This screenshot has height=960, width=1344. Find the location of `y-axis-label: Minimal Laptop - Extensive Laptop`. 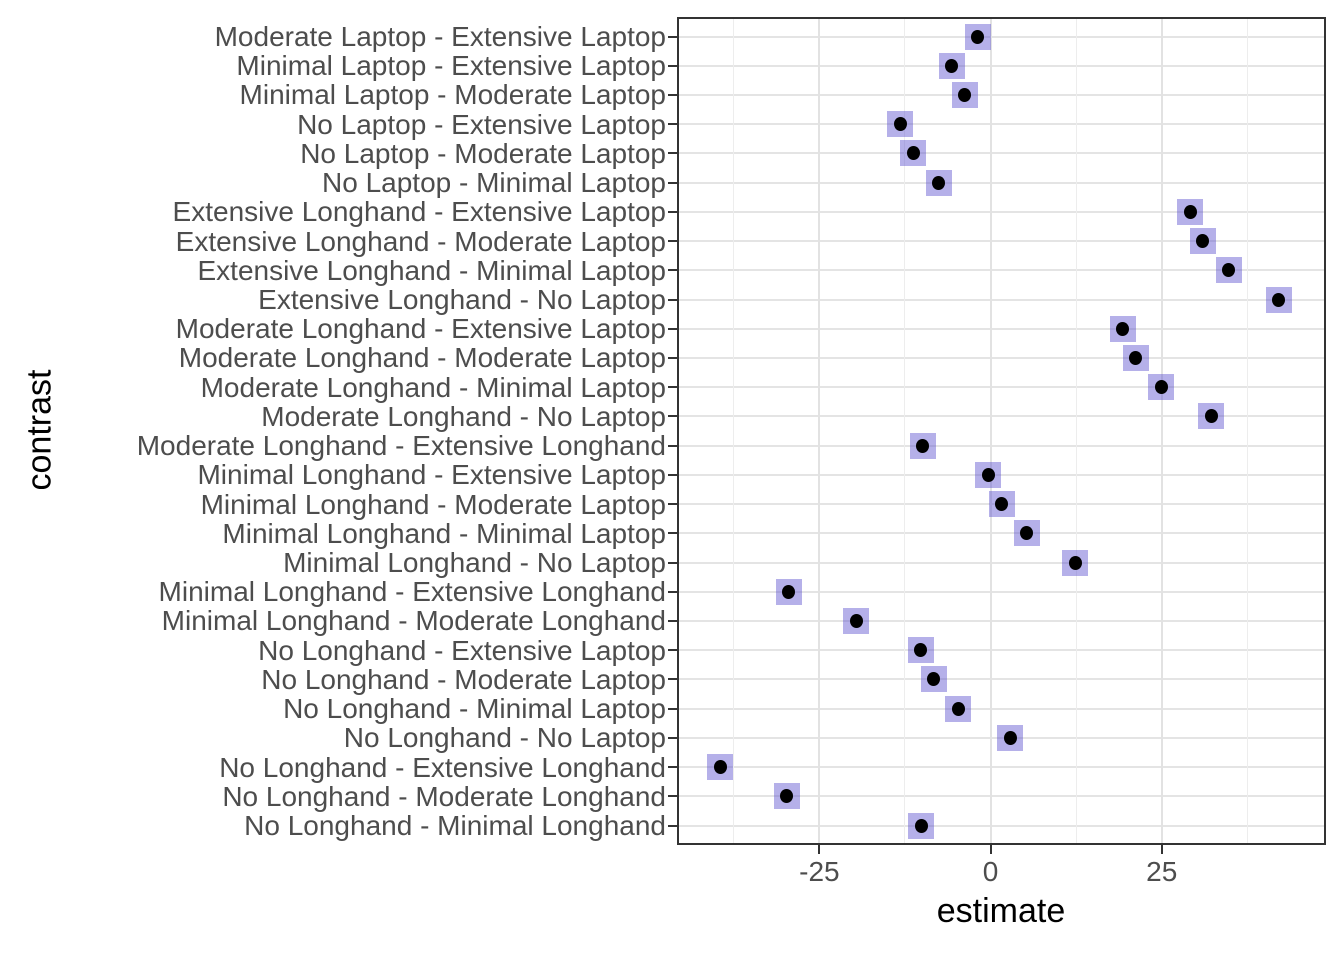

y-axis-label: Minimal Laptop - Extensive Laptop is located at coordinates (451, 66).